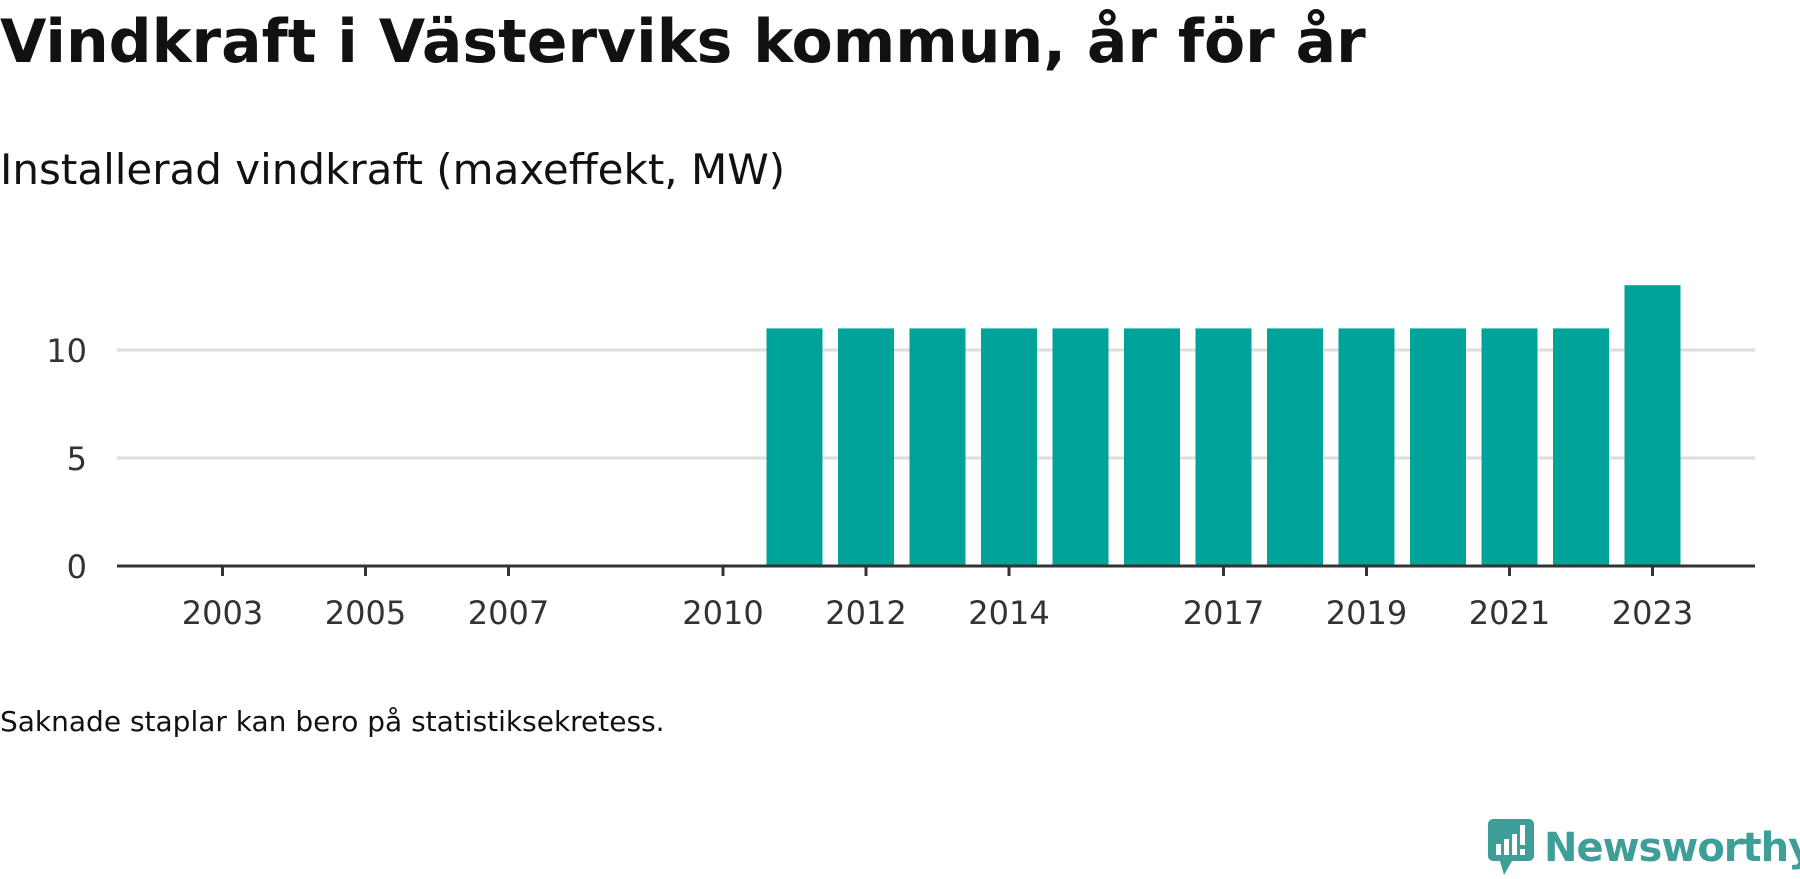 Image resolution: width=1800 pixels, height=879 pixels. Describe the element at coordinates (683, 42) in the screenshot. I see `chart-title: Vindkraft i Västerviks kommun, år för år` at that location.